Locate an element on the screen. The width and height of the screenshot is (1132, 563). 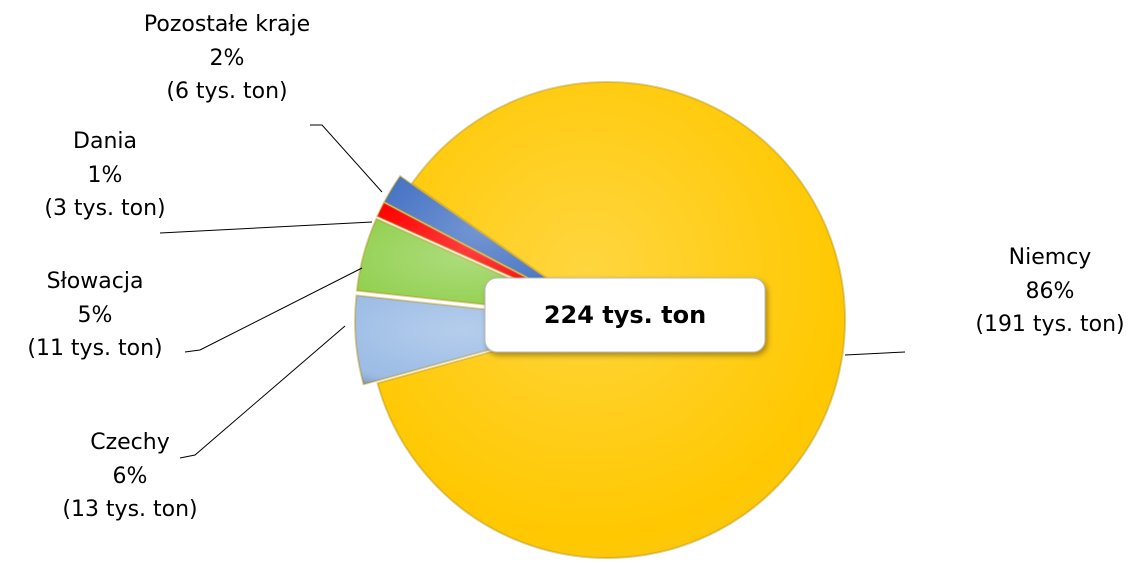
center-box is located at coordinates (625, 315).